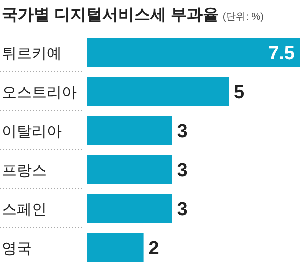 This screenshot has height=264, width=300. What do you see at coordinates (32, 132) in the screenshot?
I see `y-tick-label: 이탈리아` at bounding box center [32, 132].